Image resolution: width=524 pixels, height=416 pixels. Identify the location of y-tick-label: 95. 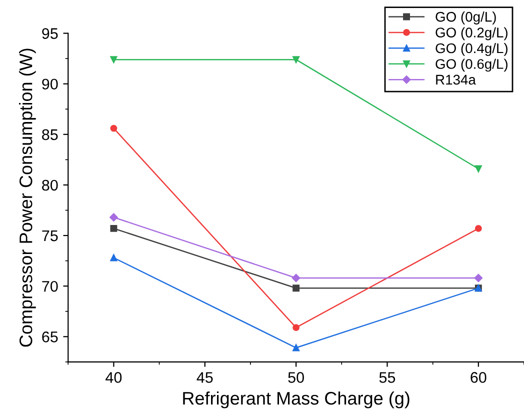
(50, 33).